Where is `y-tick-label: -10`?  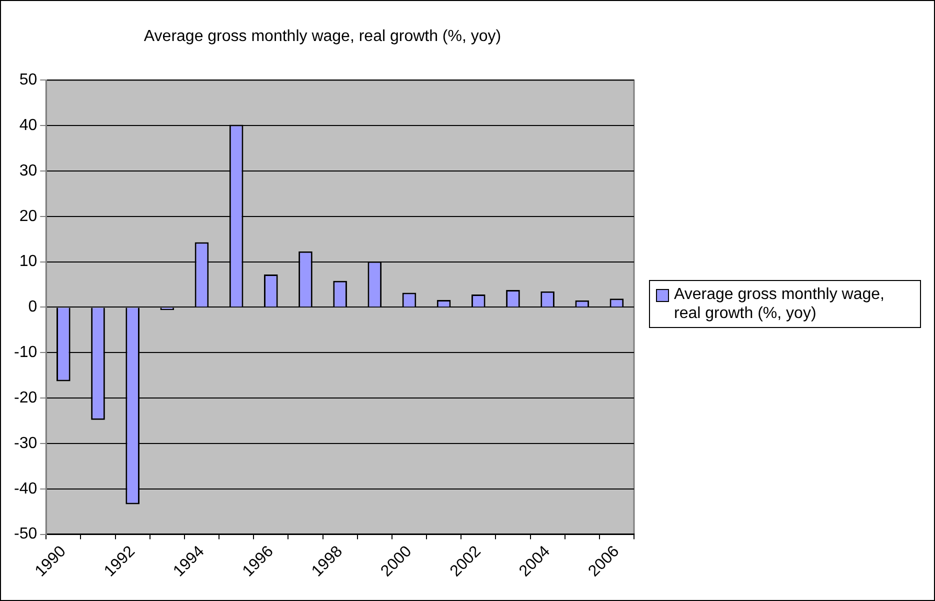
y-tick-label: -10 is located at coordinates (26, 353).